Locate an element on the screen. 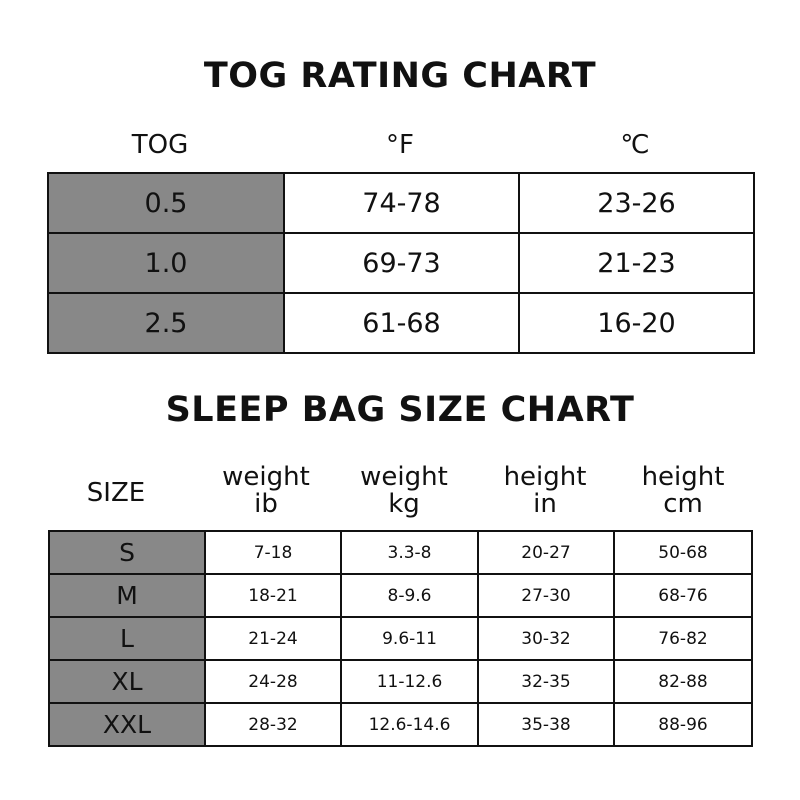 This screenshot has width=800, height=800. row-key-cell: M is located at coordinates (127, 595).